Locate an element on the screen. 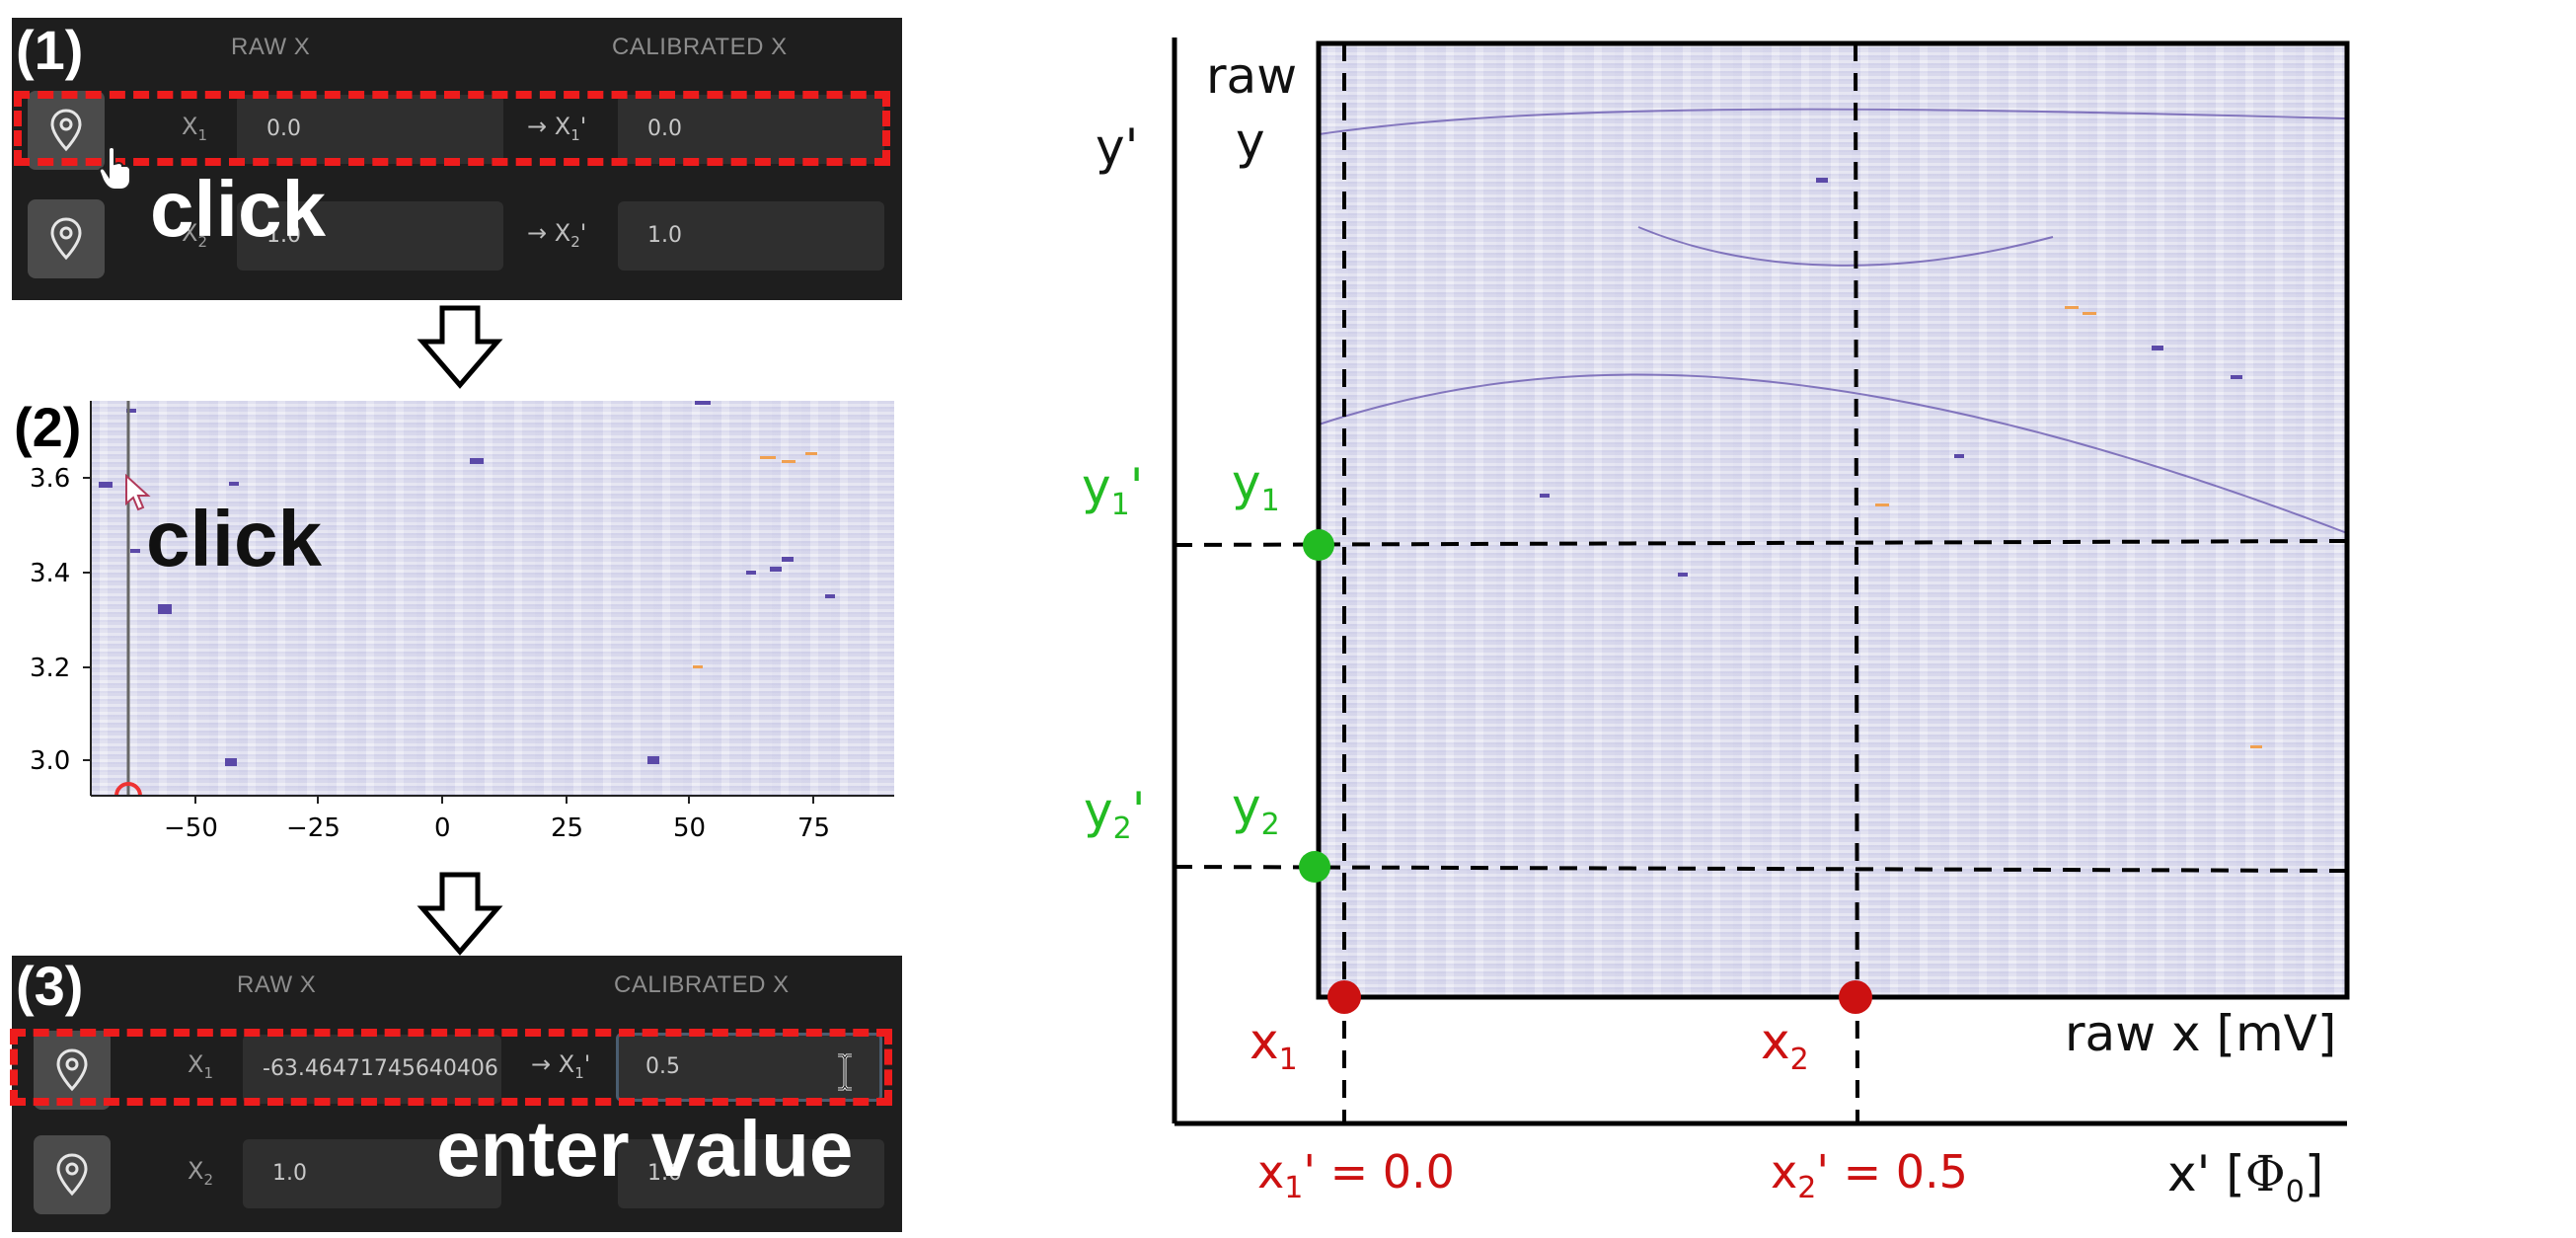 The width and height of the screenshot is (2576, 1238). x1p-base: x is located at coordinates (1271, 1172).